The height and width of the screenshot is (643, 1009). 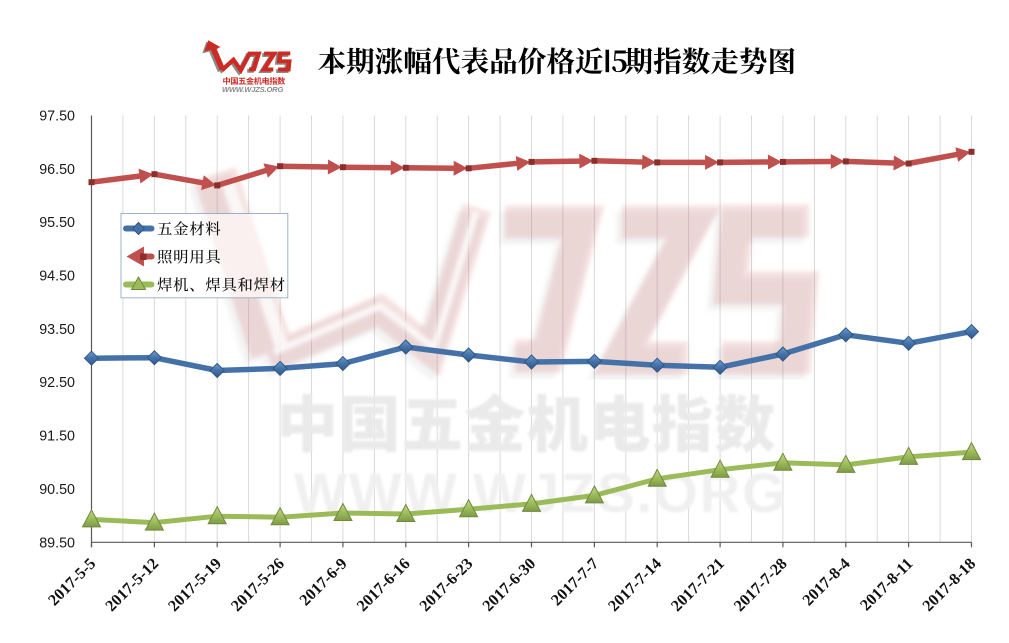 What do you see at coordinates (57, 543) in the screenshot?
I see `svg-text: 89.50` at bounding box center [57, 543].